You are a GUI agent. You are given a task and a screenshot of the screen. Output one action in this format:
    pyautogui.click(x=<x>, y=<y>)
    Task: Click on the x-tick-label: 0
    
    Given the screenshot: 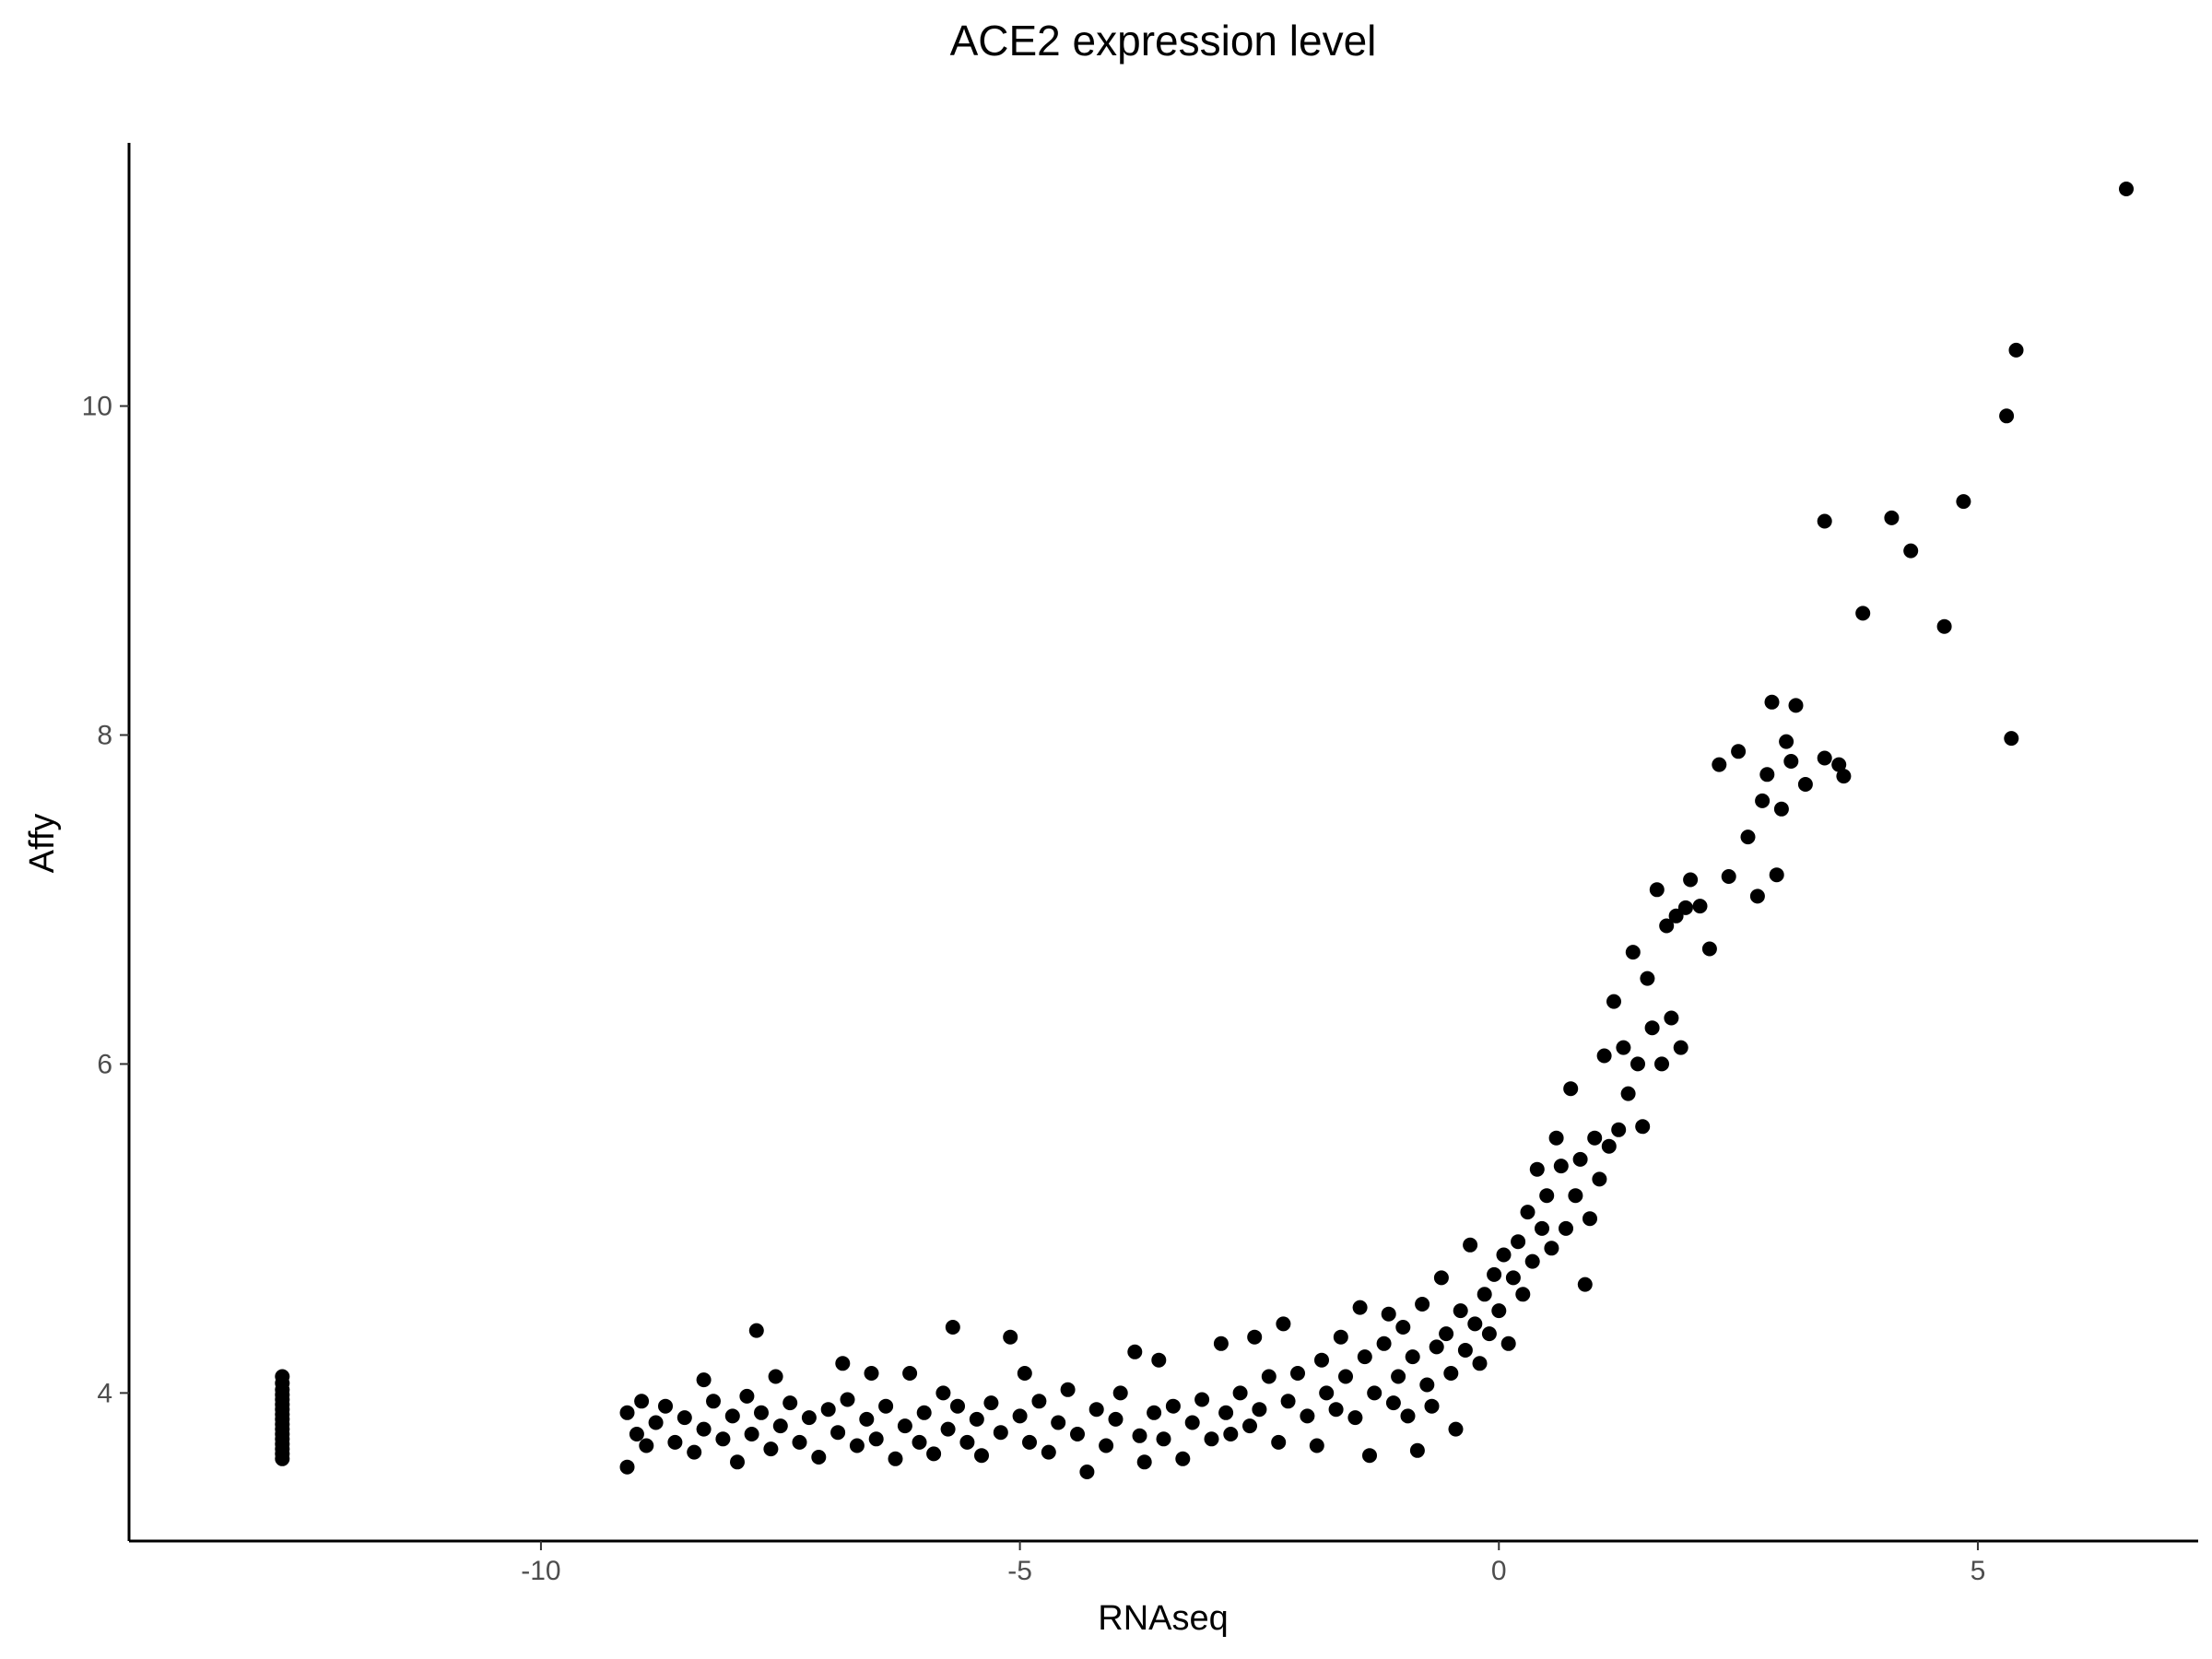 What is the action you would take?
    pyautogui.click(x=1499, y=1571)
    